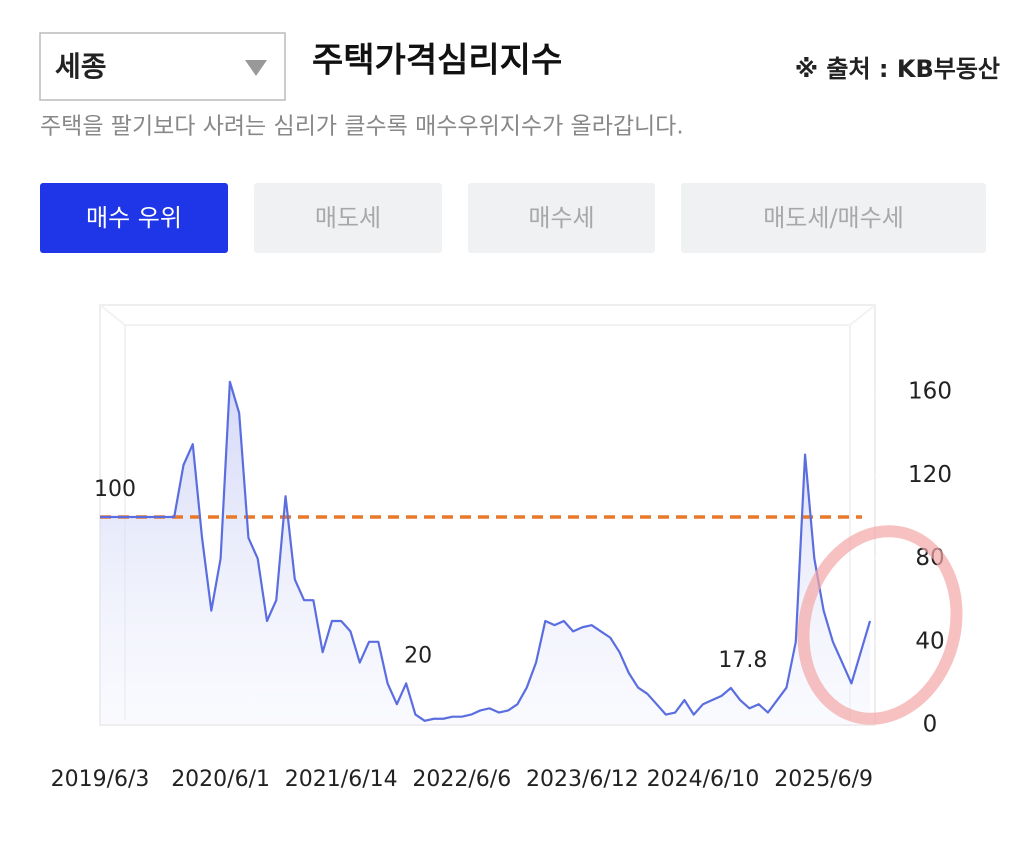 The width and height of the screenshot is (1026, 852). Describe the element at coordinates (823, 779) in the screenshot. I see `x-tick-label: 2025/6/9` at that location.